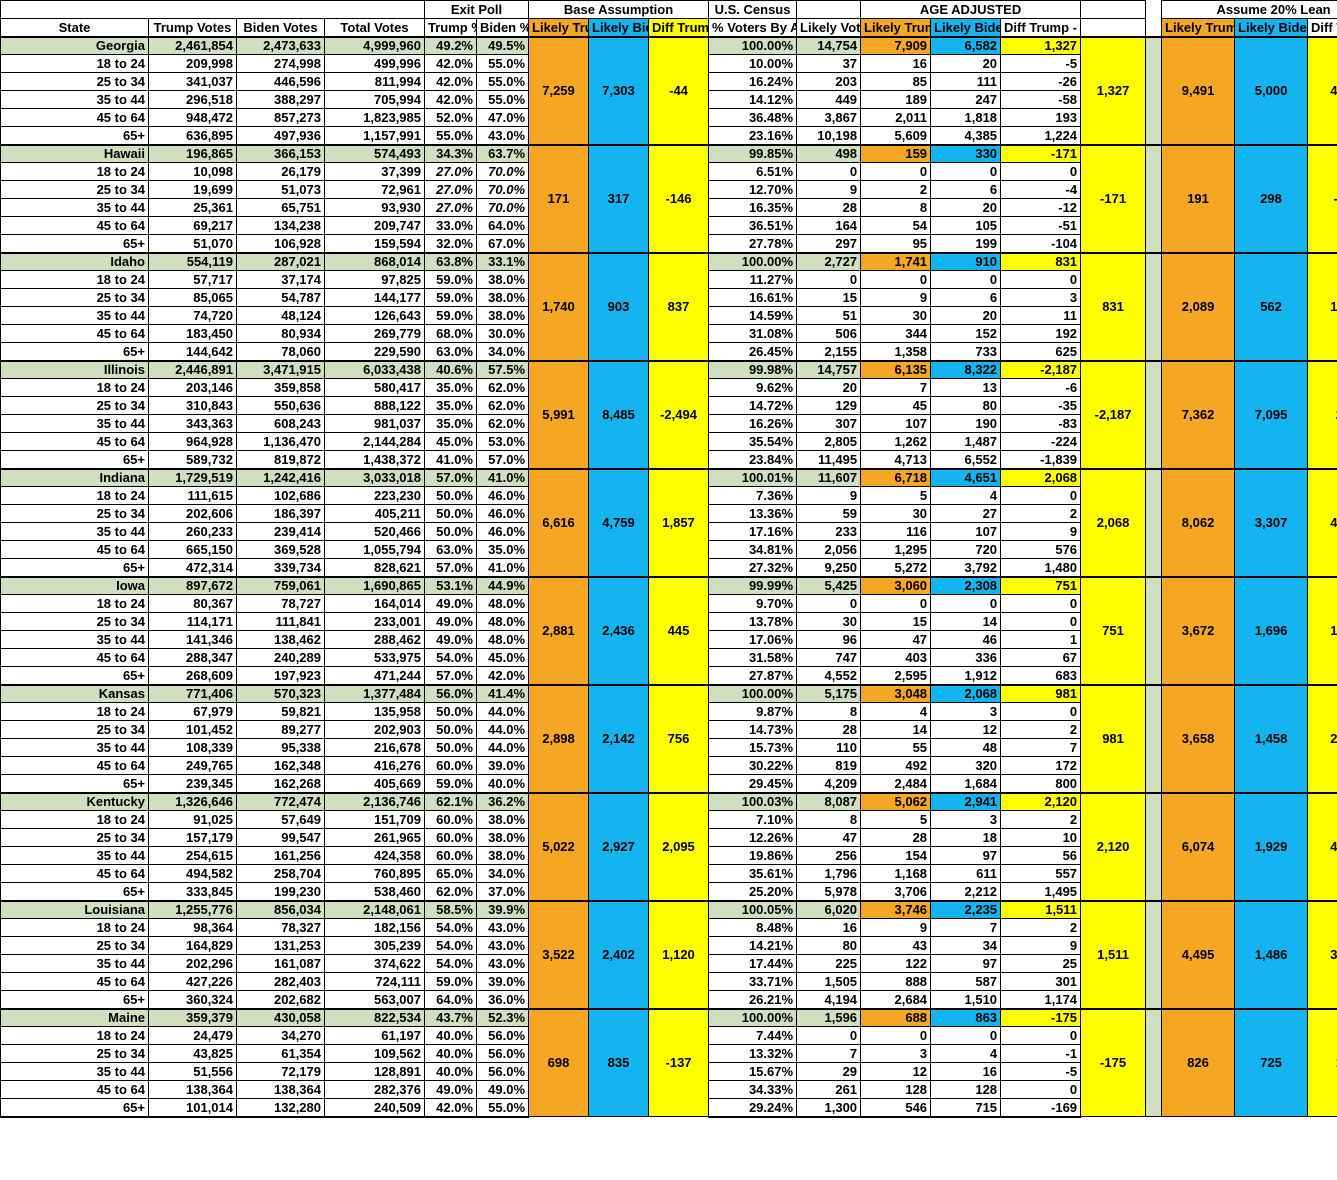  What do you see at coordinates (280, 117) in the screenshot?
I see `age-biden-votes: 857,273` at bounding box center [280, 117].